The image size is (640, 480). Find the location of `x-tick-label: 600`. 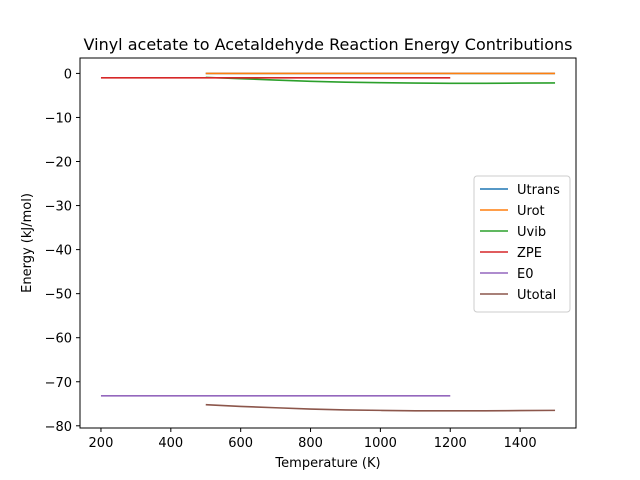

x-tick-label: 600 is located at coordinates (240, 443).